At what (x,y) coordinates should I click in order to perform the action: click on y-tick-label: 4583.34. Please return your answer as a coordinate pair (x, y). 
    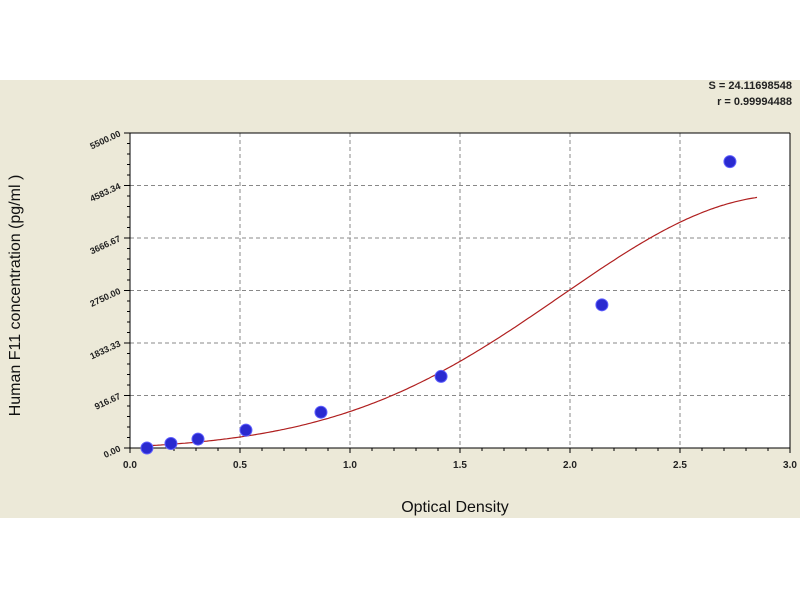
    Looking at the image, I should click on (105, 192).